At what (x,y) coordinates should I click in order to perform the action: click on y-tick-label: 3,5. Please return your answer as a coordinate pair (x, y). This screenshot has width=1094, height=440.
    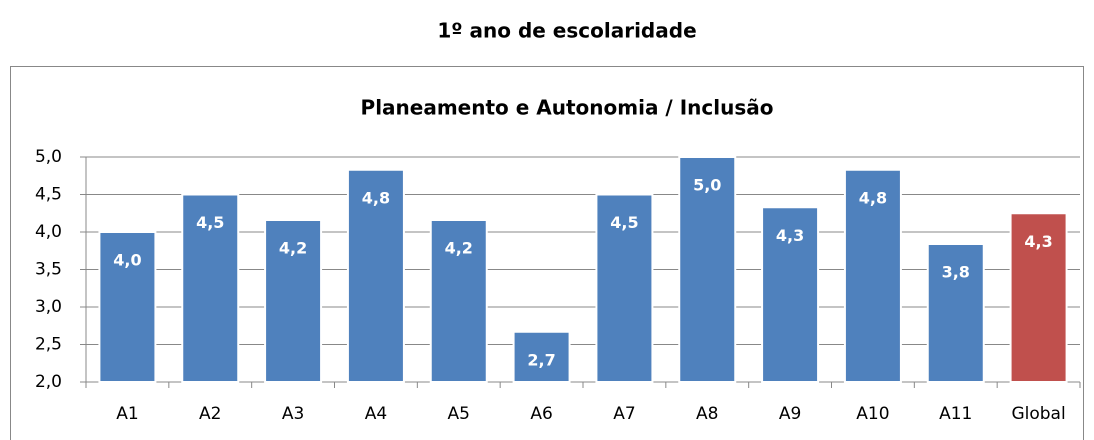
    Looking at the image, I should click on (48, 270).